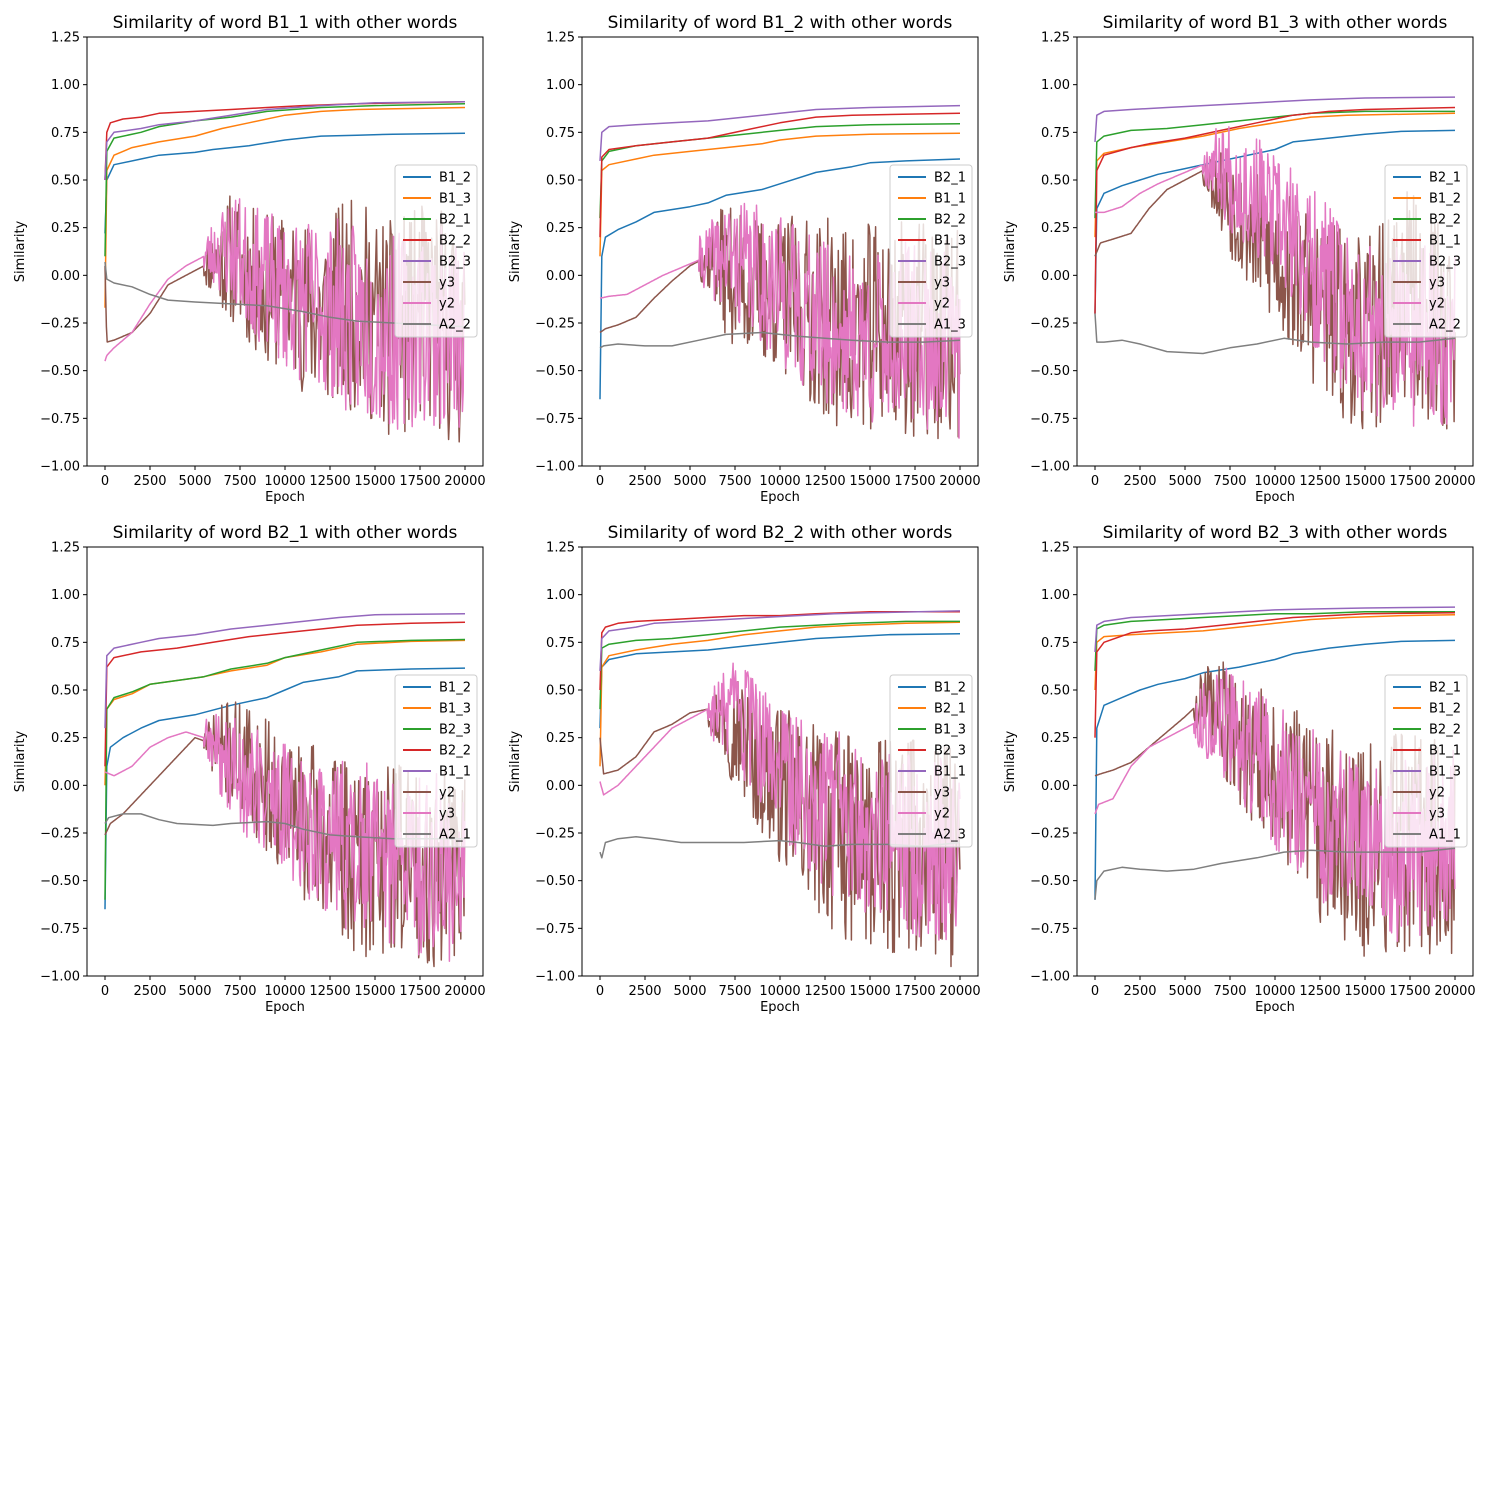 Image resolution: width=1500 pixels, height=1500 pixels. Describe the element at coordinates (65, 85) in the screenshot. I see `y-tick-label: 1.00` at that location.